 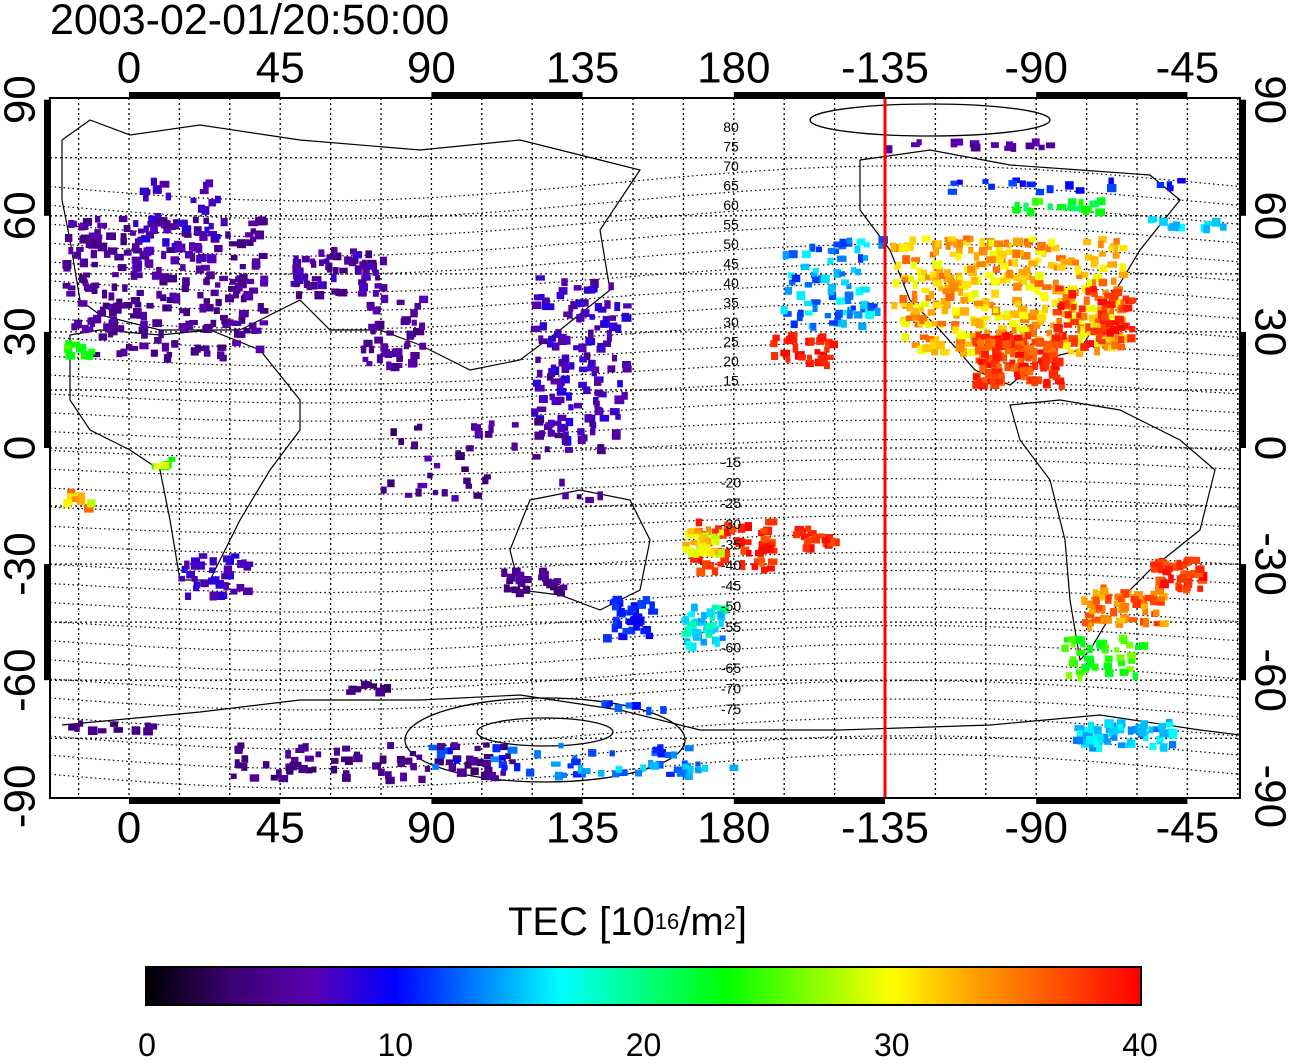 What do you see at coordinates (582, 68) in the screenshot?
I see `longitude-tick-top: 135` at bounding box center [582, 68].